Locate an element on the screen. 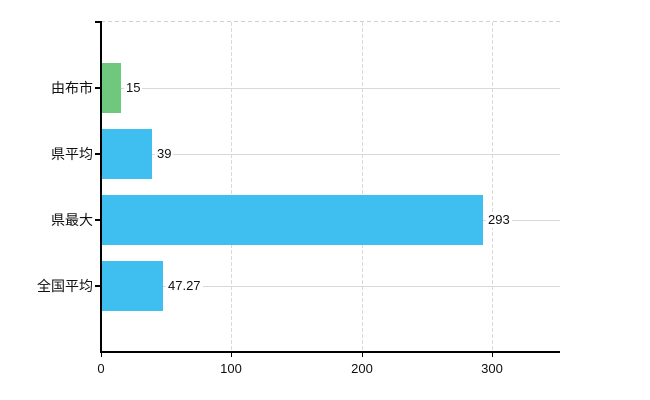 This screenshot has height=400, width=650. category-label: 県平均 is located at coordinates (72, 154).